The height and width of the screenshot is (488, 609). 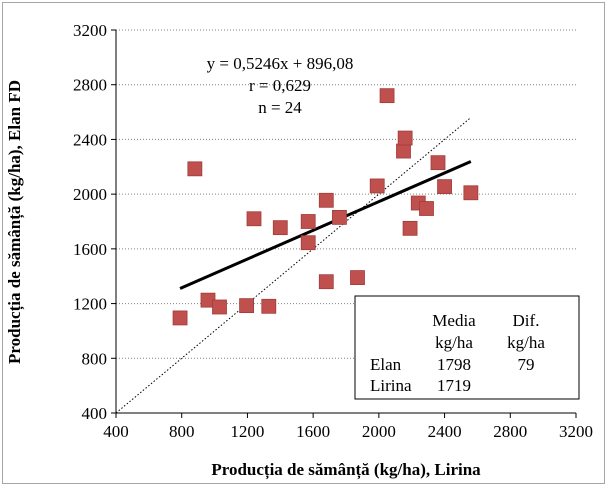 What do you see at coordinates (454, 320) in the screenshot?
I see `stats-header-media: Media` at bounding box center [454, 320].